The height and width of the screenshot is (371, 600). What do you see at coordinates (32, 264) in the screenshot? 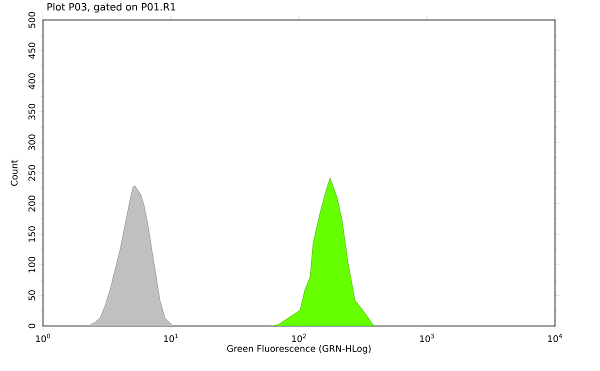
I see `y-tick-label: 100` at bounding box center [32, 264].